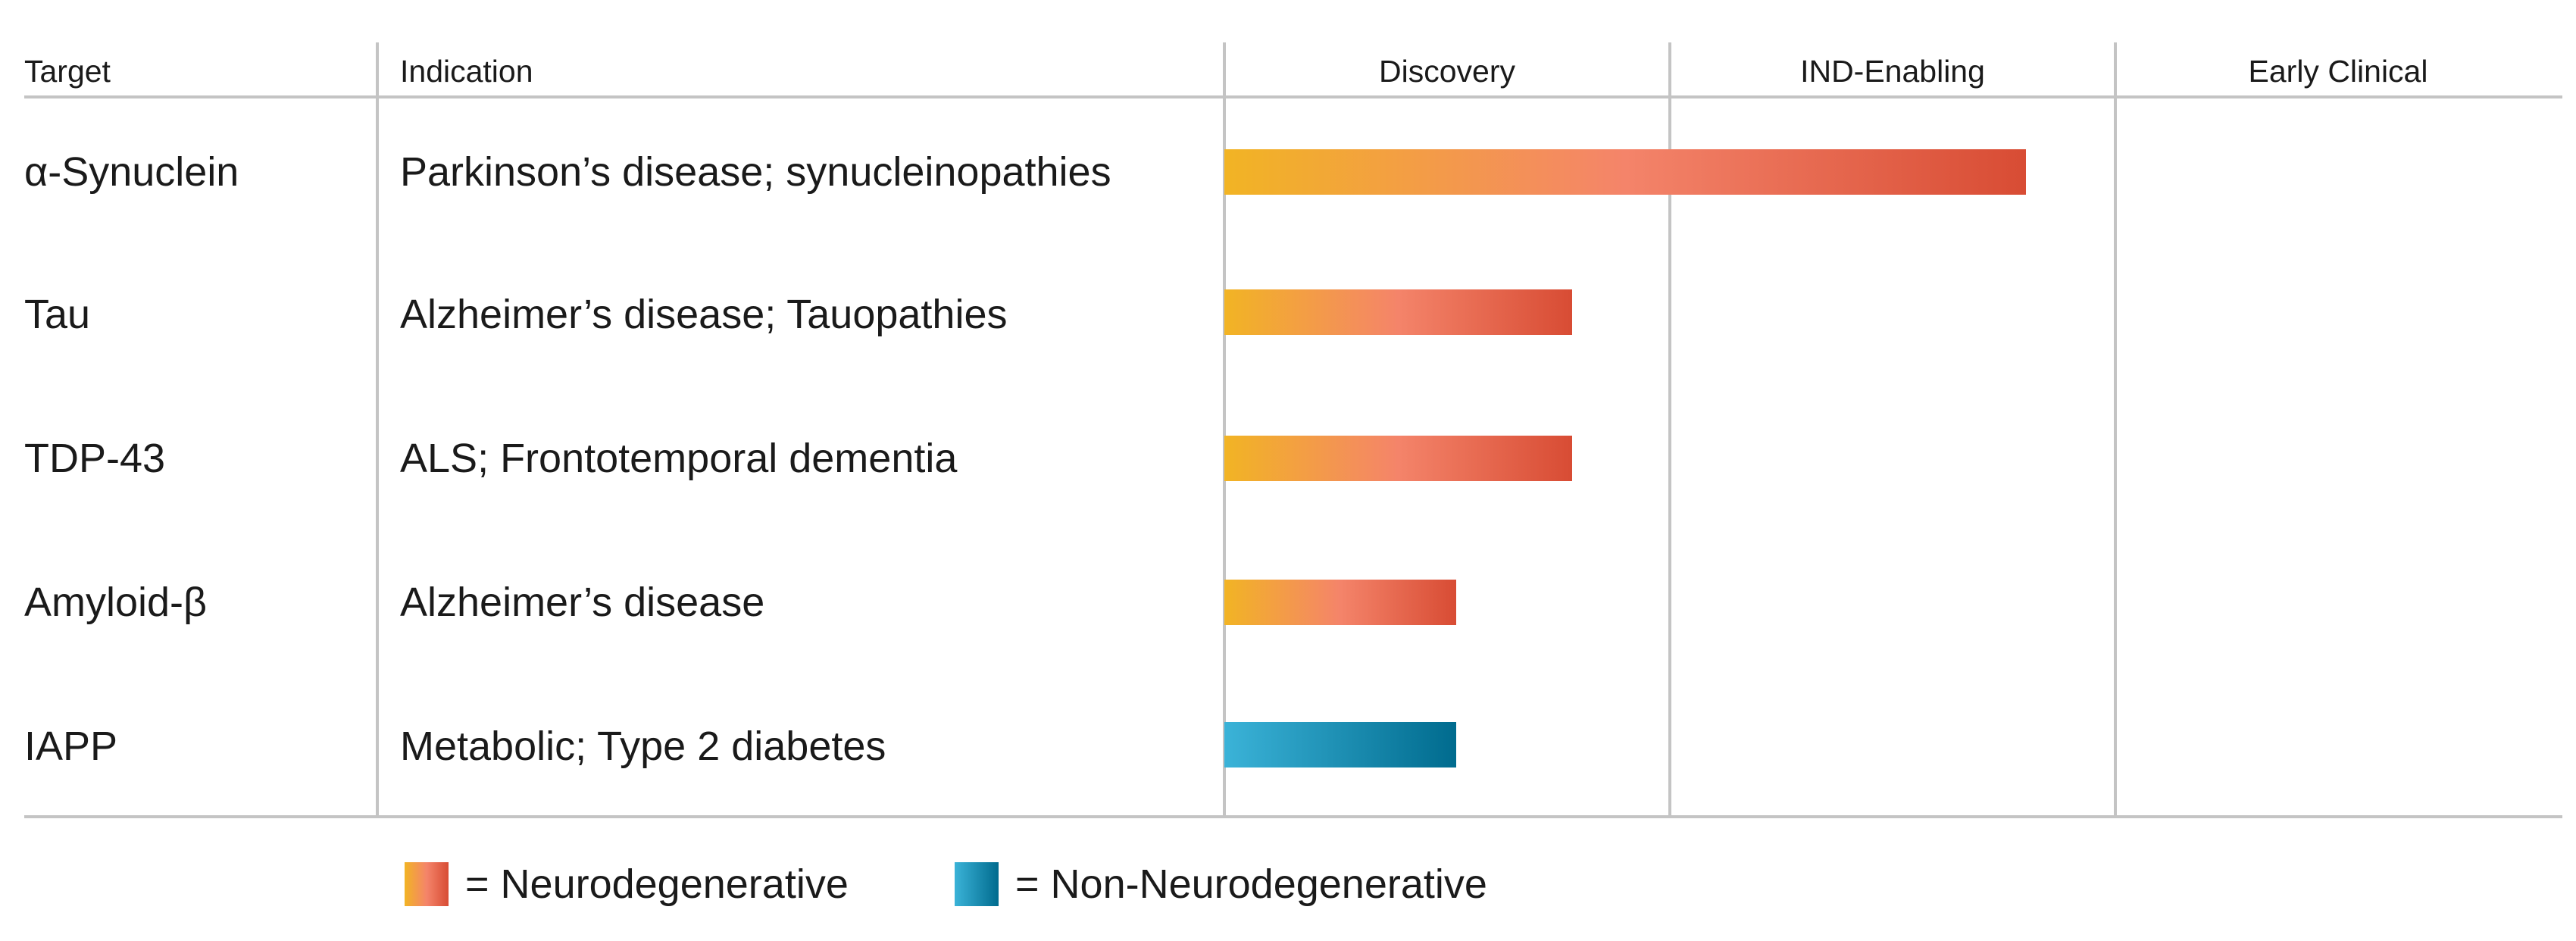  What do you see at coordinates (657, 884) in the screenshot?
I see `legend-label-neurodegenerative: = Neurodegenerative` at bounding box center [657, 884].